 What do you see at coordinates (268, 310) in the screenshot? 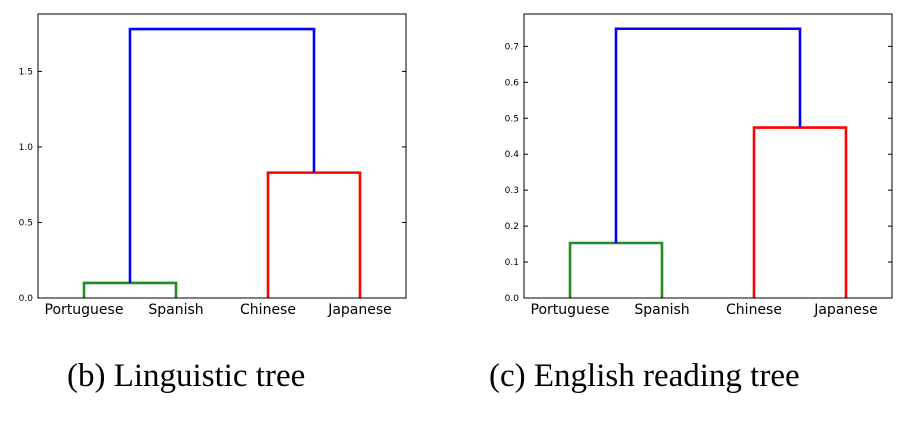
I see `linguistic-tree-leaf-label: Chinese` at bounding box center [268, 310].